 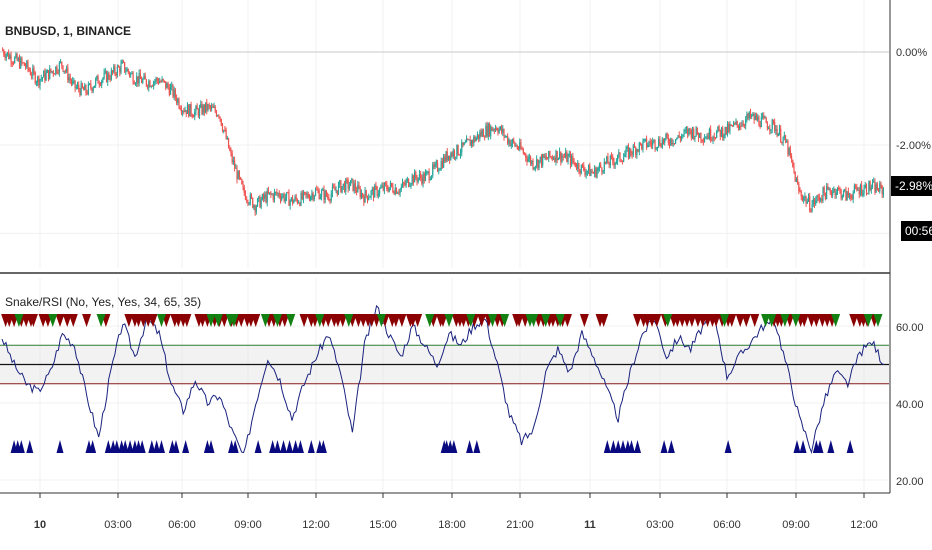 I want to click on time-label: 06:00, so click(x=182, y=525).